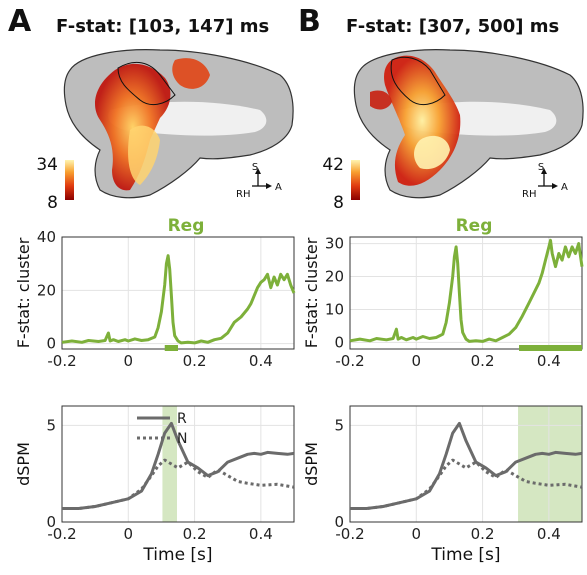  I want to click on panel1-chart0-ylabel: F-stat: cluster, so click(311, 292).